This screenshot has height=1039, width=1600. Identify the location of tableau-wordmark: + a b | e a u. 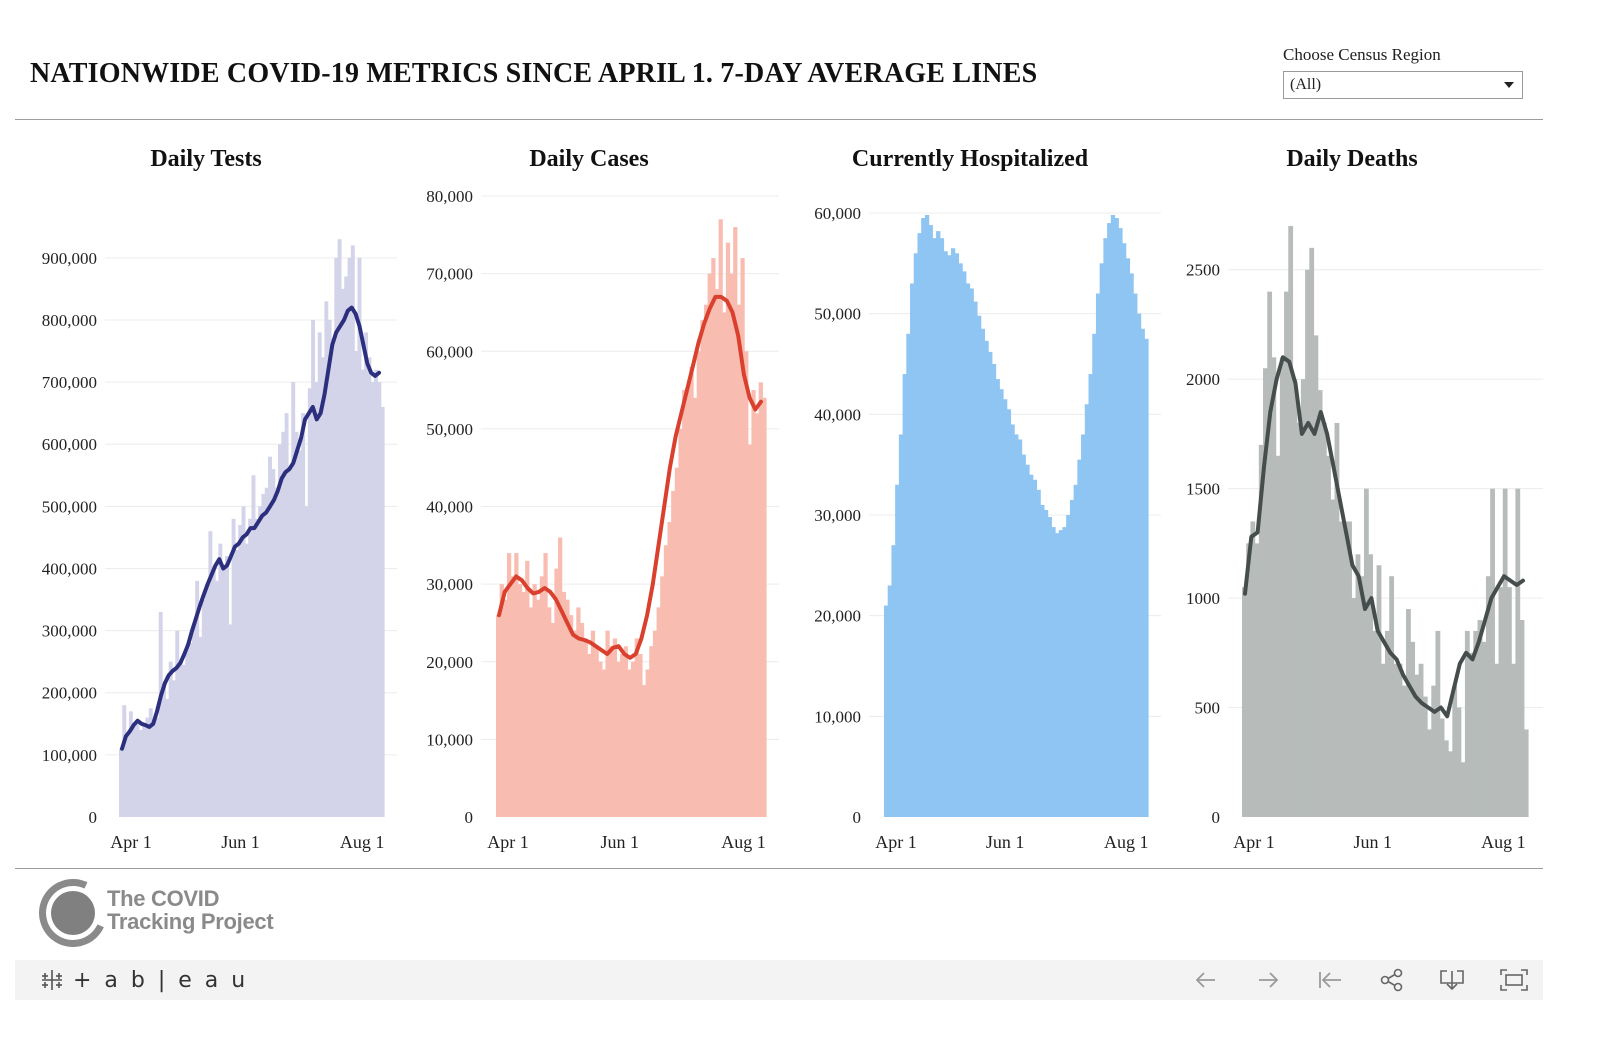
(161, 980).